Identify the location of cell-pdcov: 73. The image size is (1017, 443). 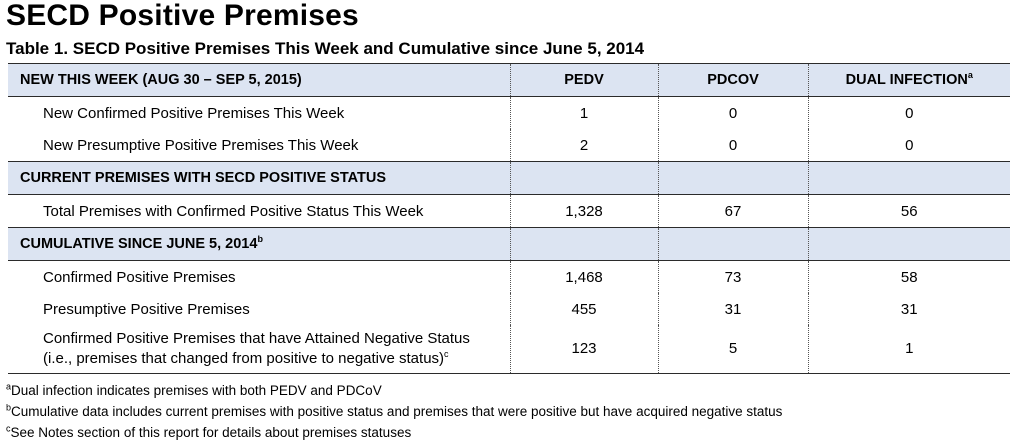
(732, 276).